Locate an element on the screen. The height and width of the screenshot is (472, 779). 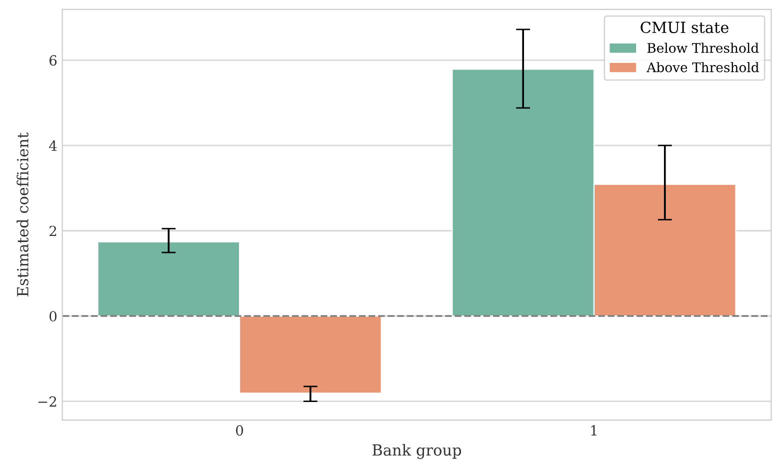
y-tick-label: −2 is located at coordinates (47, 401).